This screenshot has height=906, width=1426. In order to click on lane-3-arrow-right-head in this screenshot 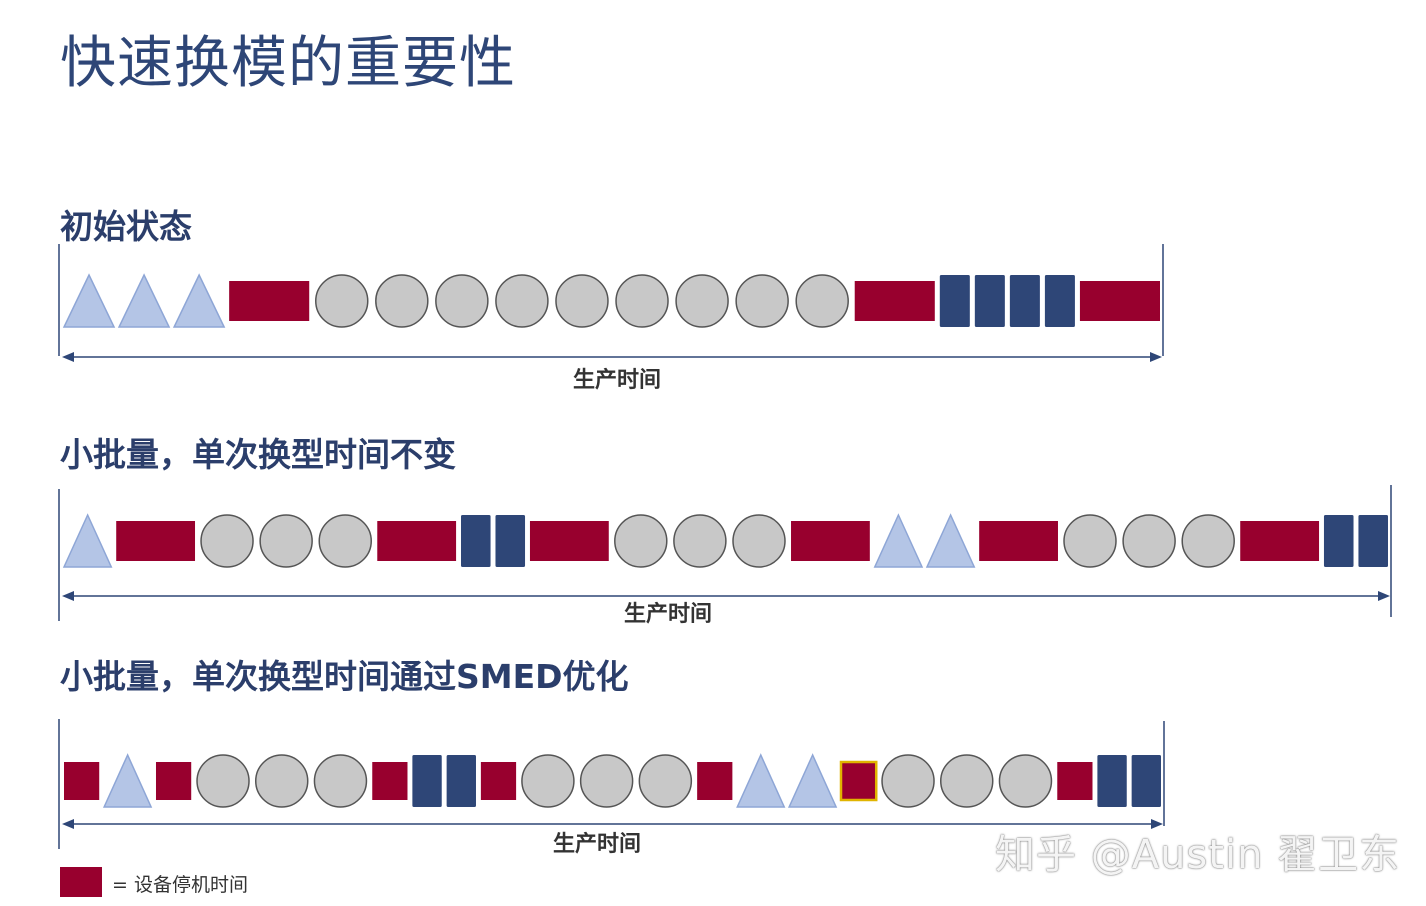, I will do `click(1157, 824)`.